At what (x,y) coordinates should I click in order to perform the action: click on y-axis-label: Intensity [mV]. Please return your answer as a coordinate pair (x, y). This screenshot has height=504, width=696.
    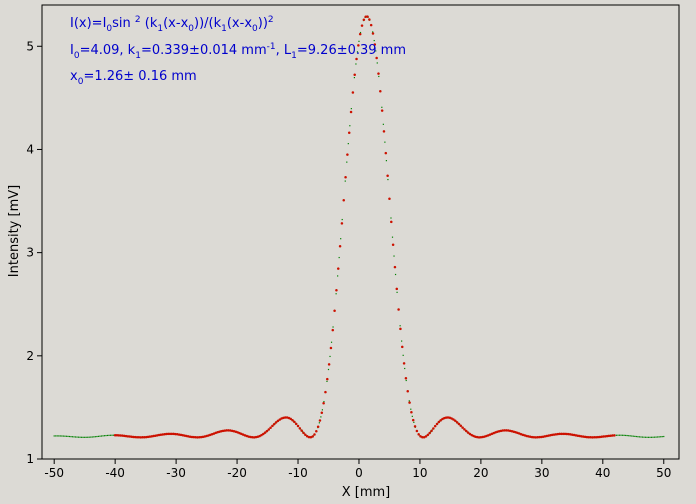
    Looking at the image, I should click on (14, 231).